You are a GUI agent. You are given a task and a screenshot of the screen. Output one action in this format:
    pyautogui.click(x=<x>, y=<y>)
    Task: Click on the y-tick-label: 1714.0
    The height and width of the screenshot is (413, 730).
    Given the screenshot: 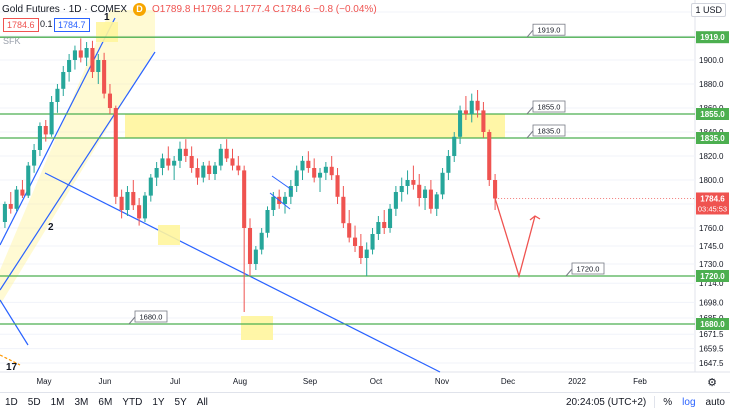 What is the action you would take?
    pyautogui.click(x=711, y=283)
    